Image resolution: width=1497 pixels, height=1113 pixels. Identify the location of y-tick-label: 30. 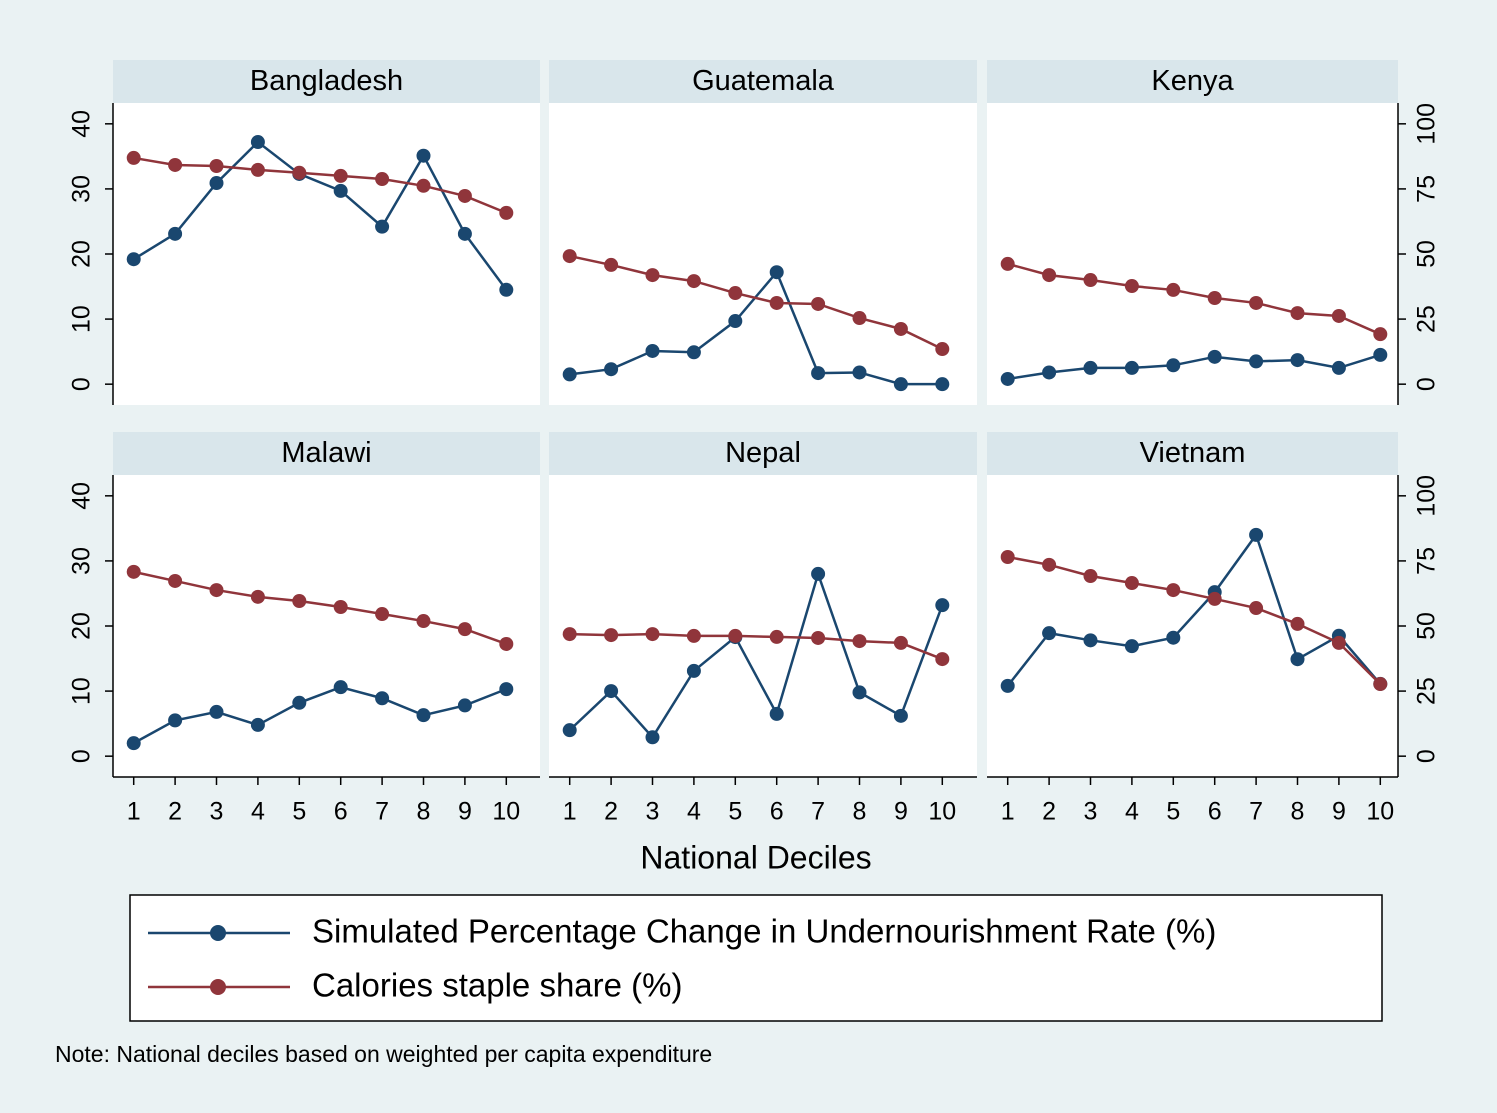
(82, 561).